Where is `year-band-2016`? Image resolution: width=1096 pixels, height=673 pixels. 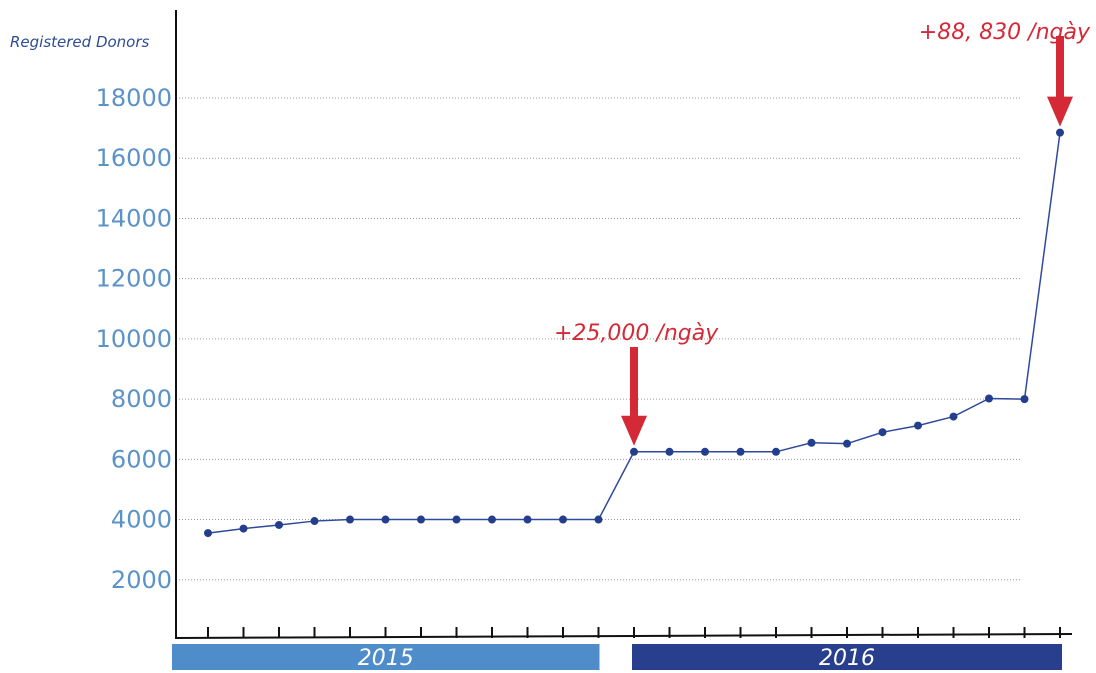 year-band-2016 is located at coordinates (847, 657).